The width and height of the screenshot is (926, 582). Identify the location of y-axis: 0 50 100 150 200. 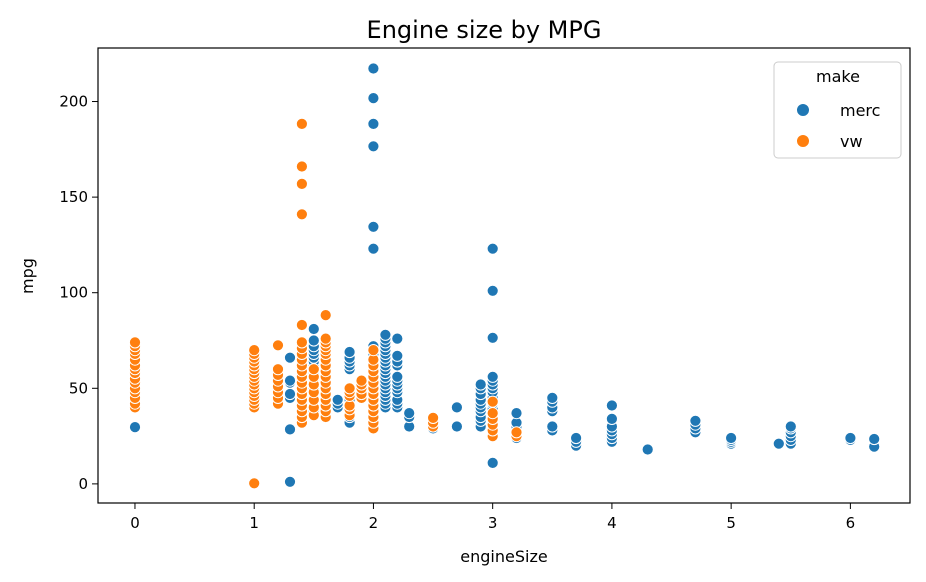
(78, 293).